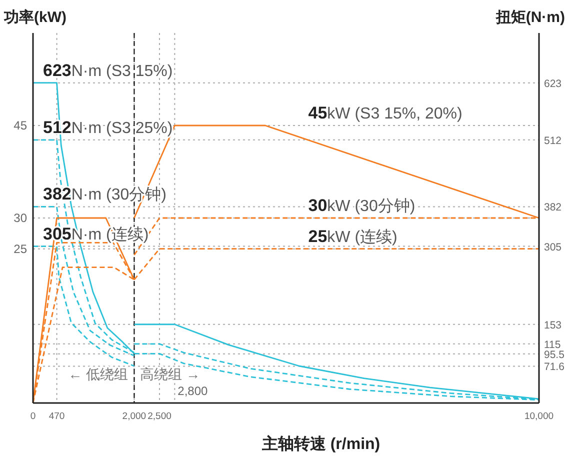  Describe the element at coordinates (553, 84) in the screenshot. I see `y2-tick-label: 623` at that location.